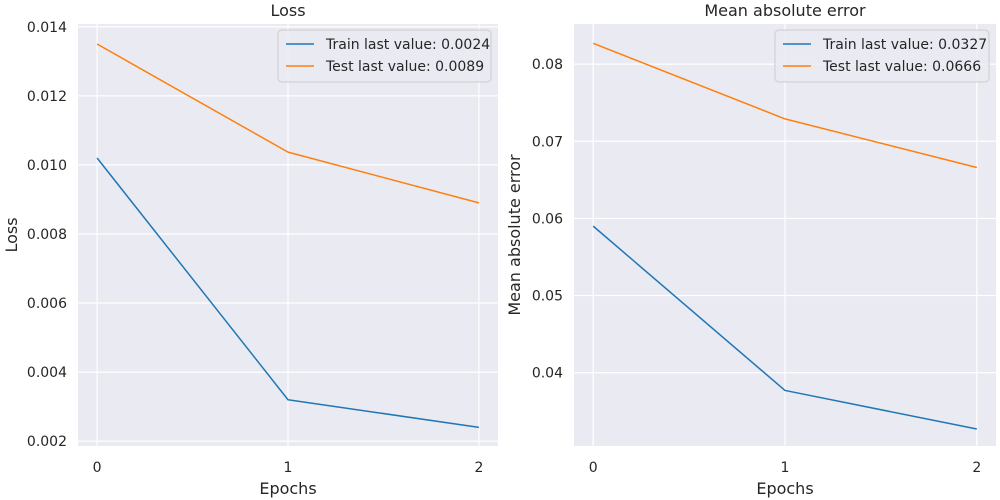  I want to click on loss-legend-test-label: Test last value: 0.0089, so click(404, 67).